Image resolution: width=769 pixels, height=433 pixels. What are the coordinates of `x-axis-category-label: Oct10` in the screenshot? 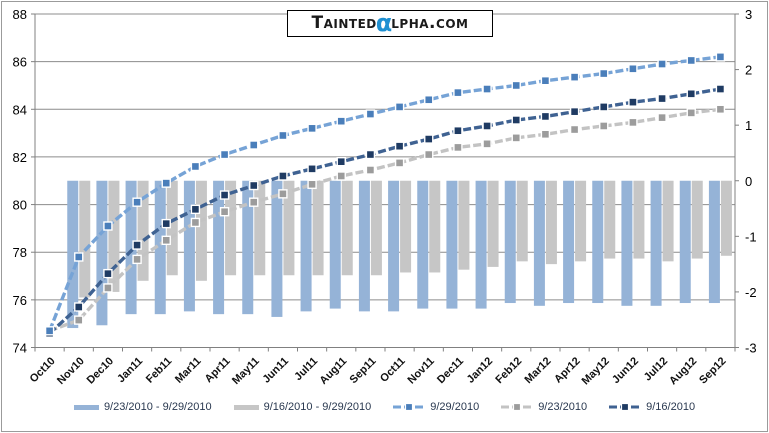 It's located at (43, 370).